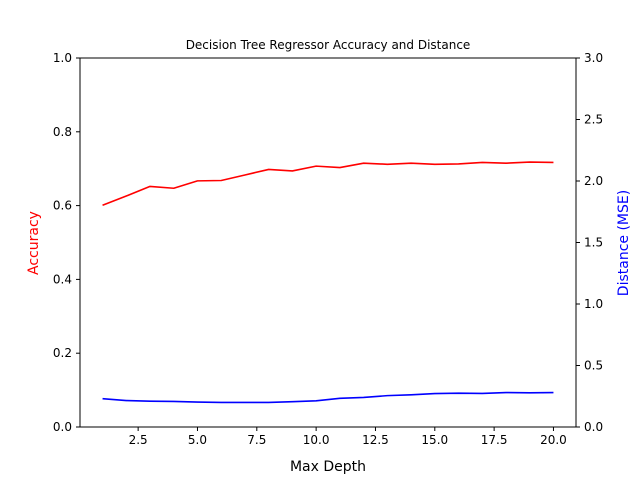 The image size is (640, 480). Describe the element at coordinates (494, 440) in the screenshot. I see `x-tick-label: 17.5` at that location.